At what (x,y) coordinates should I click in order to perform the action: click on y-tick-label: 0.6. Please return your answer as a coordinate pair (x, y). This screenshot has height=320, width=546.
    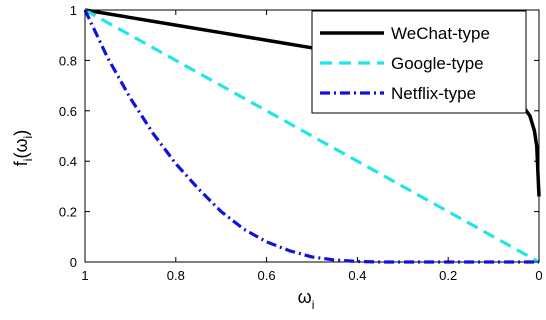
    Looking at the image, I should click on (68, 111).